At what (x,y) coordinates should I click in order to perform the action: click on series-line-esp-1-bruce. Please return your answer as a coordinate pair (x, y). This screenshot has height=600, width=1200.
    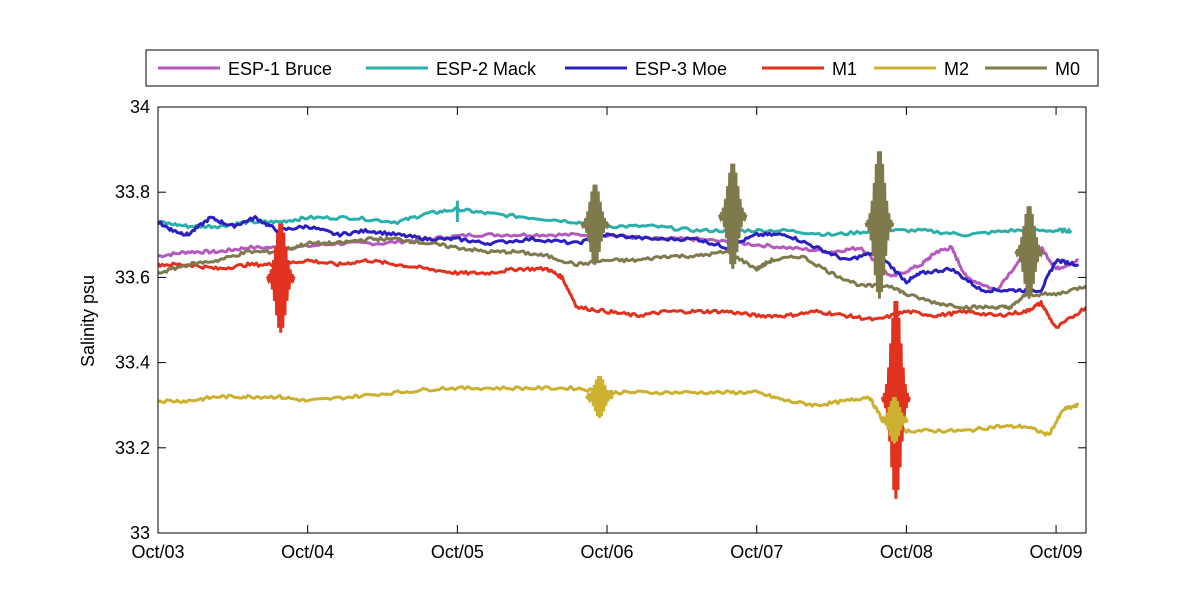
    Looking at the image, I should click on (618, 261).